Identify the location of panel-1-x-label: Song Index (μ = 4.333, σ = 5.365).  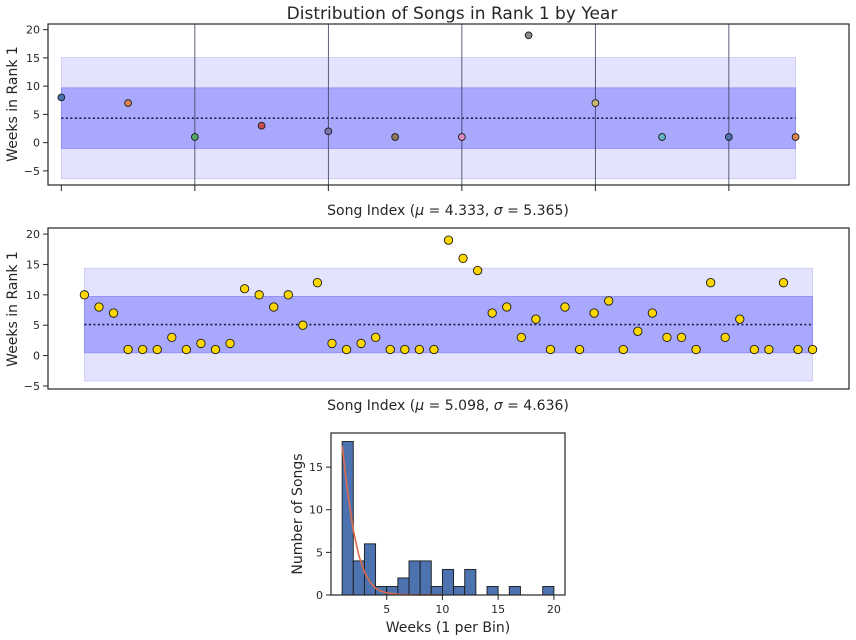
(448, 211).